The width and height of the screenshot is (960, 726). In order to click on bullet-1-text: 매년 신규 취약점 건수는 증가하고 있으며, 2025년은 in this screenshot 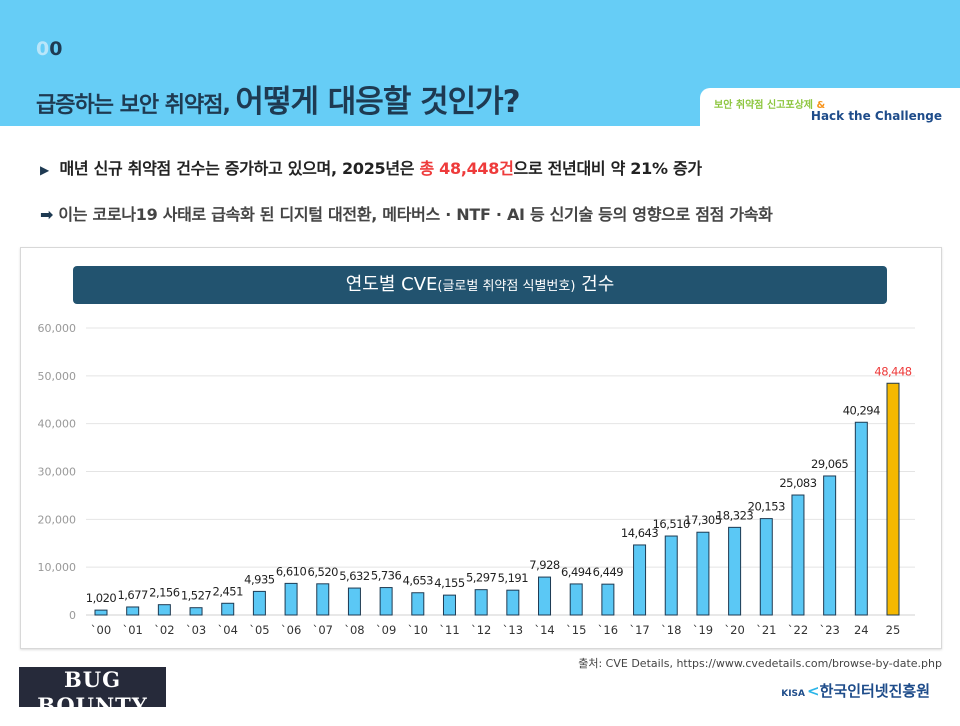, I will do `click(239, 168)`.